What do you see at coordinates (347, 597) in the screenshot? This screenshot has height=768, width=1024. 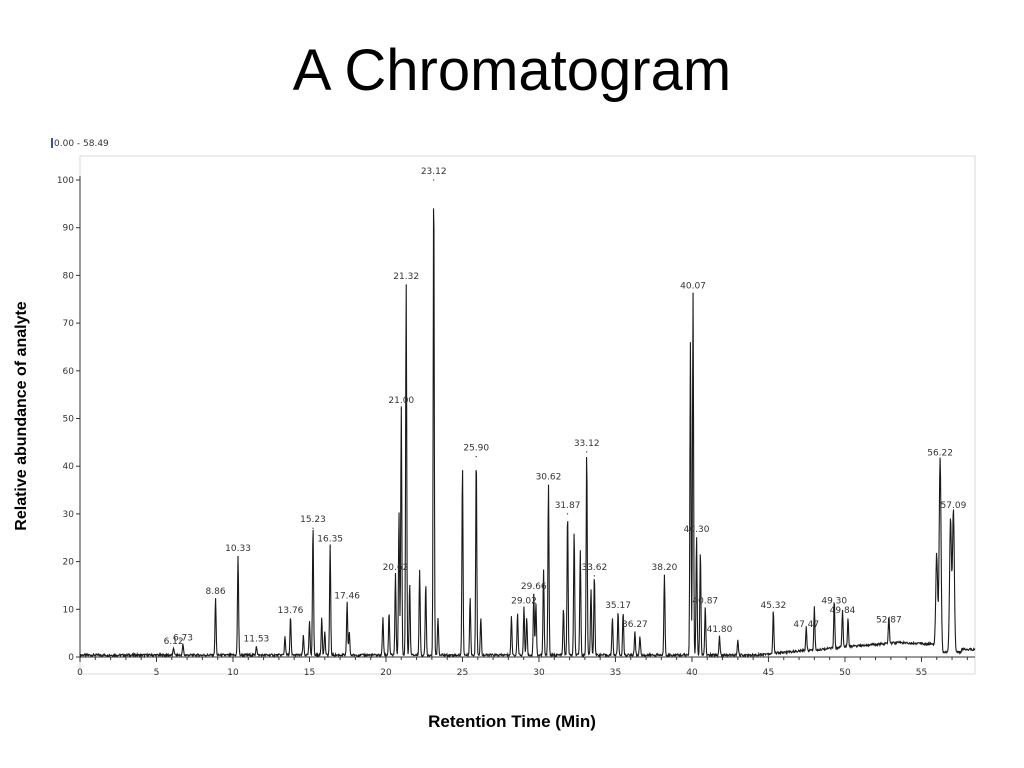 I see `peak-label: 17.46` at bounding box center [347, 597].